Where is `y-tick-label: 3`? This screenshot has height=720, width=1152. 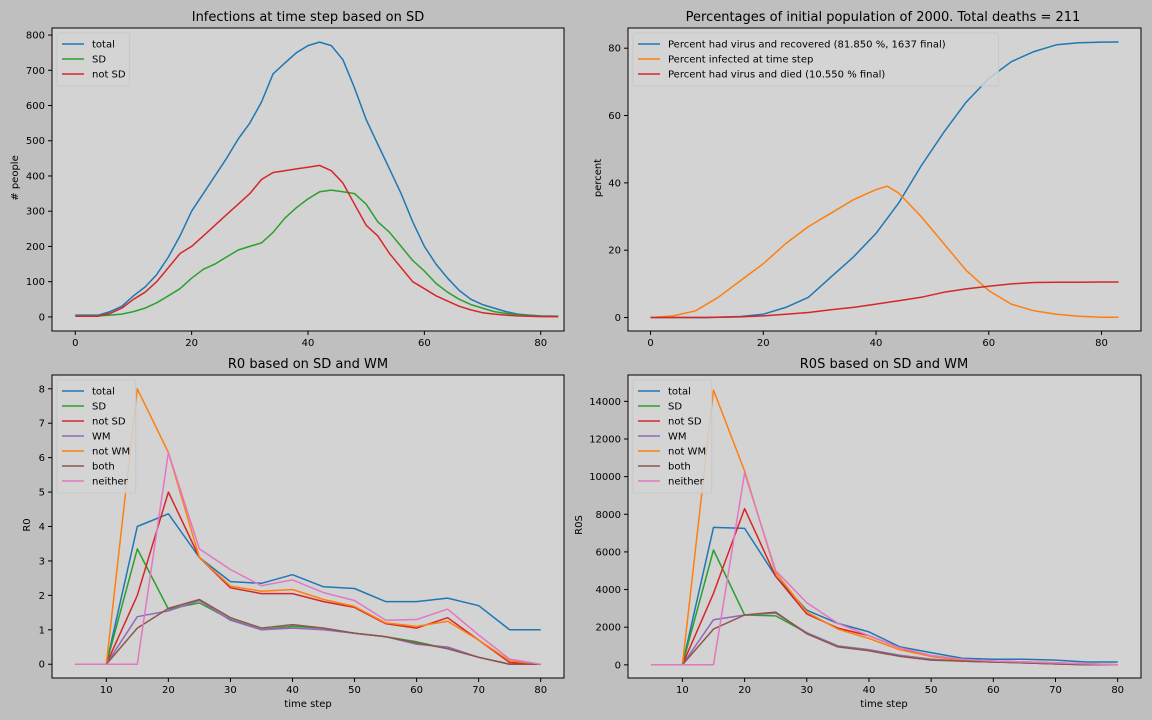
y-tick-label: 3 is located at coordinates (42, 561).